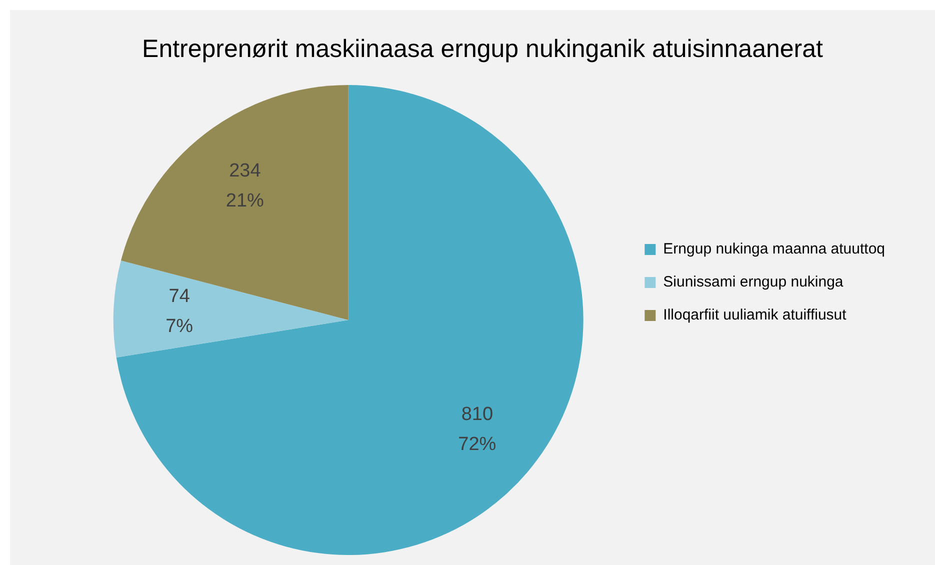 The image size is (935, 565). Describe the element at coordinates (755, 315) in the screenshot. I see `legend-label: Illoqarfiit uuliamik atuiffiusut` at that location.